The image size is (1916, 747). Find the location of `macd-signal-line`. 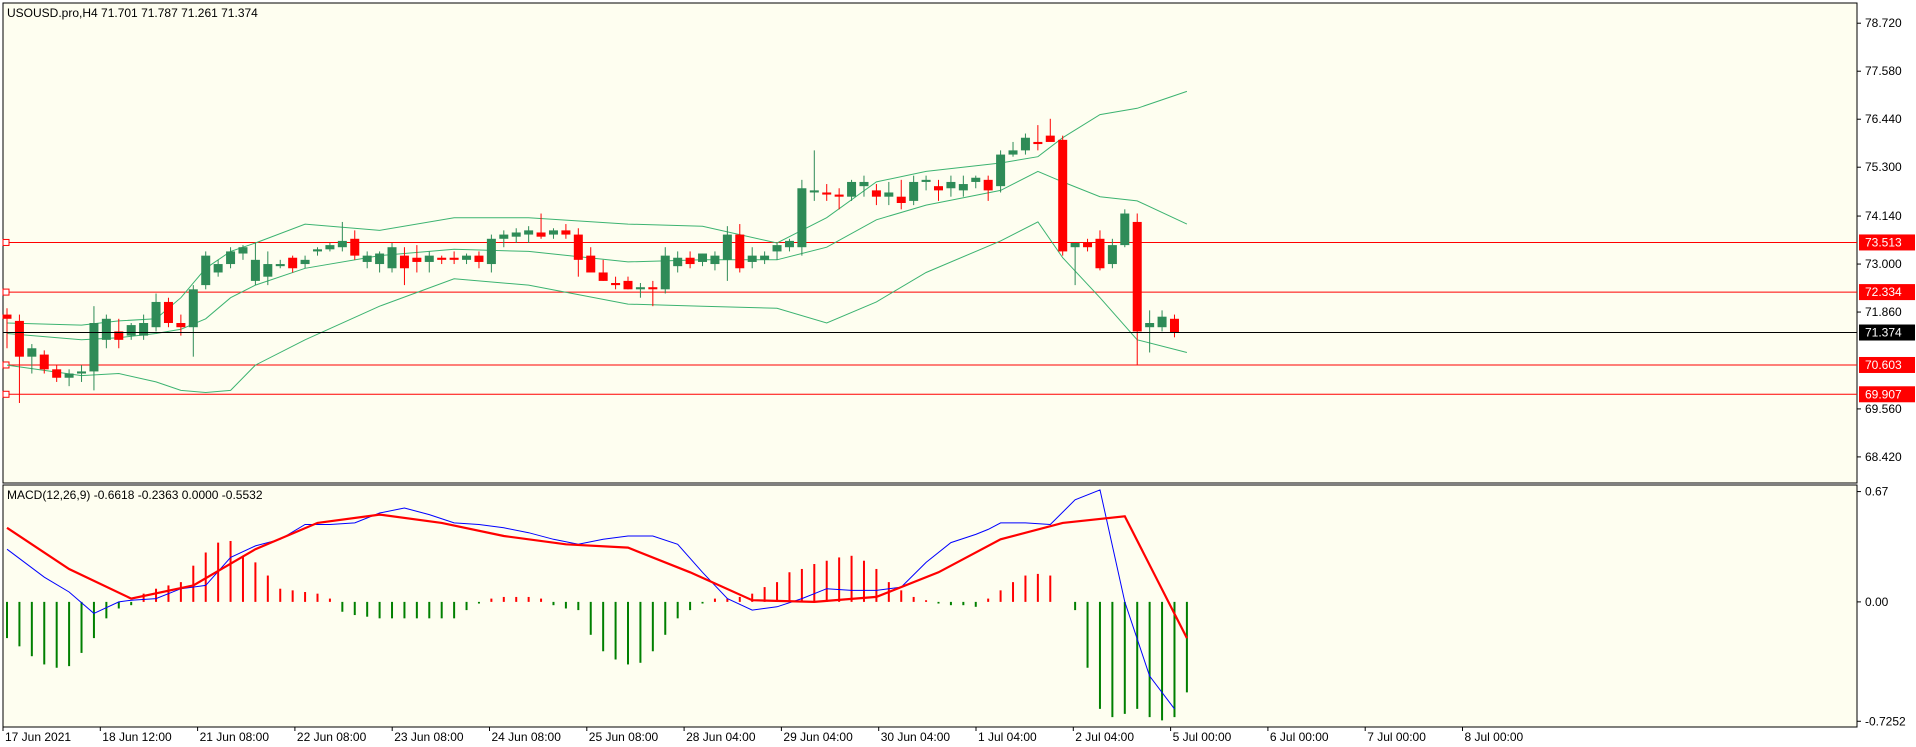

macd-signal-line is located at coordinates (597, 576).